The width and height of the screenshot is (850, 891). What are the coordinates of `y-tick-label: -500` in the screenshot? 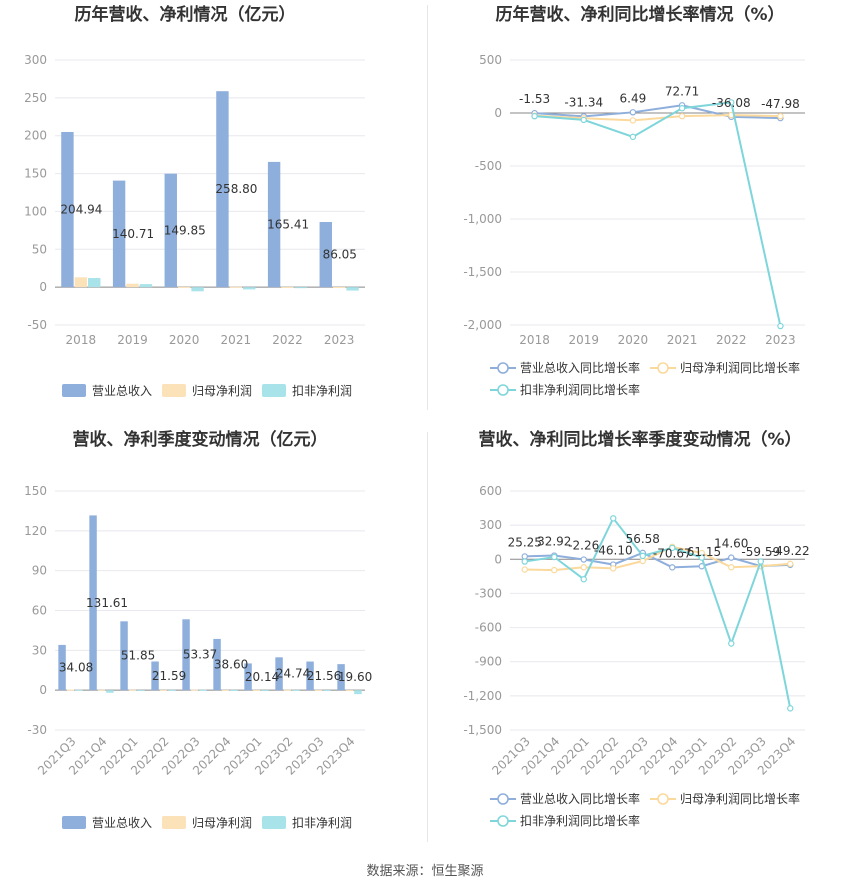 It's located at (488, 166).